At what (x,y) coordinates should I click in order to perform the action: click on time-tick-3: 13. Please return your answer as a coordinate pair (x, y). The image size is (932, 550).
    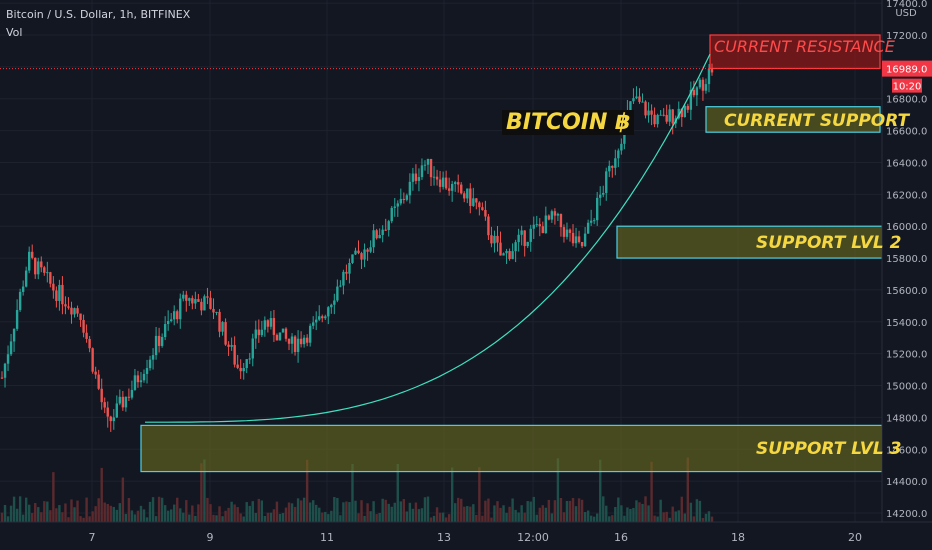
    Looking at the image, I should click on (444, 537).